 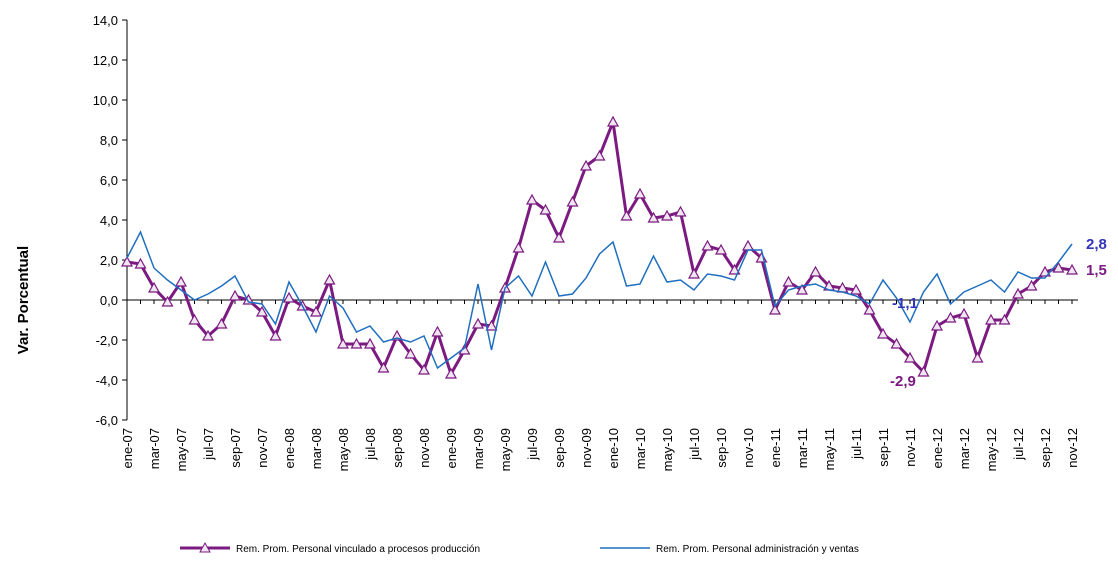 What do you see at coordinates (937, 448) in the screenshot?
I see `x-tick-label: ene-12` at bounding box center [937, 448].